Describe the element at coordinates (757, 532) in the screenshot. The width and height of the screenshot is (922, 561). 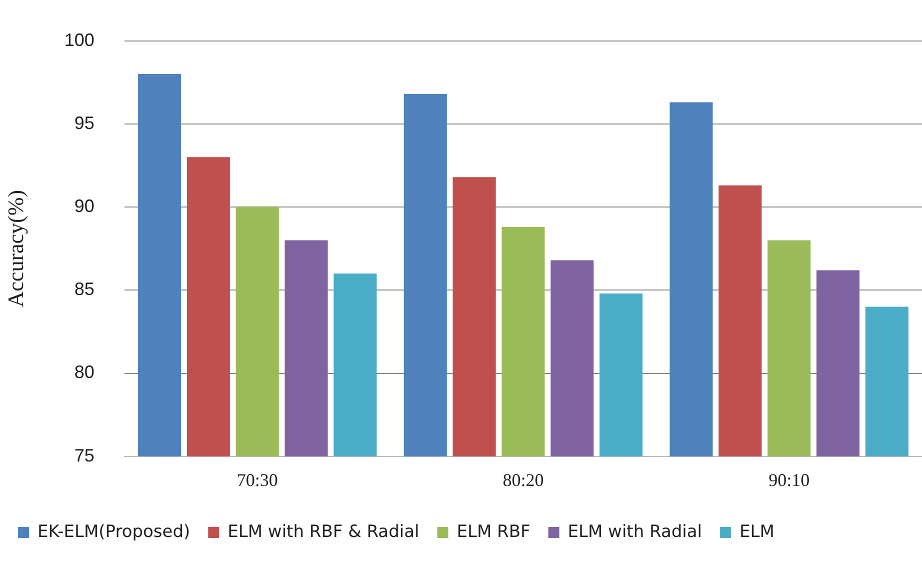
I see `legend-label: ELM` at that location.